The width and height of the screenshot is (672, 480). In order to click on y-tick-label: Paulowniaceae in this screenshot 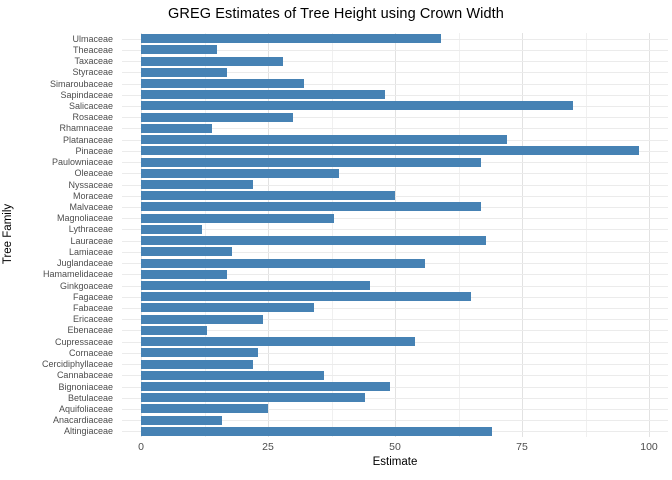, I will do `click(82, 162)`.